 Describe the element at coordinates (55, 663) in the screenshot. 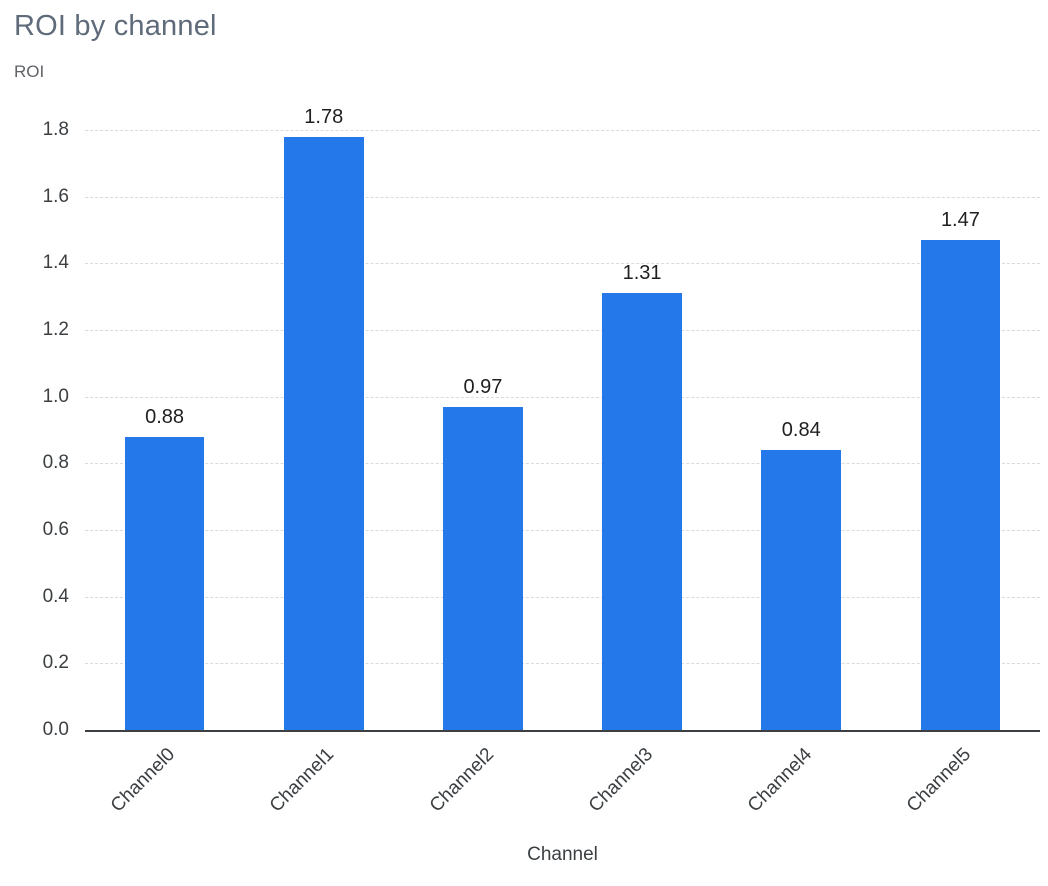

I see `y-tick-label: 0.2` at that location.